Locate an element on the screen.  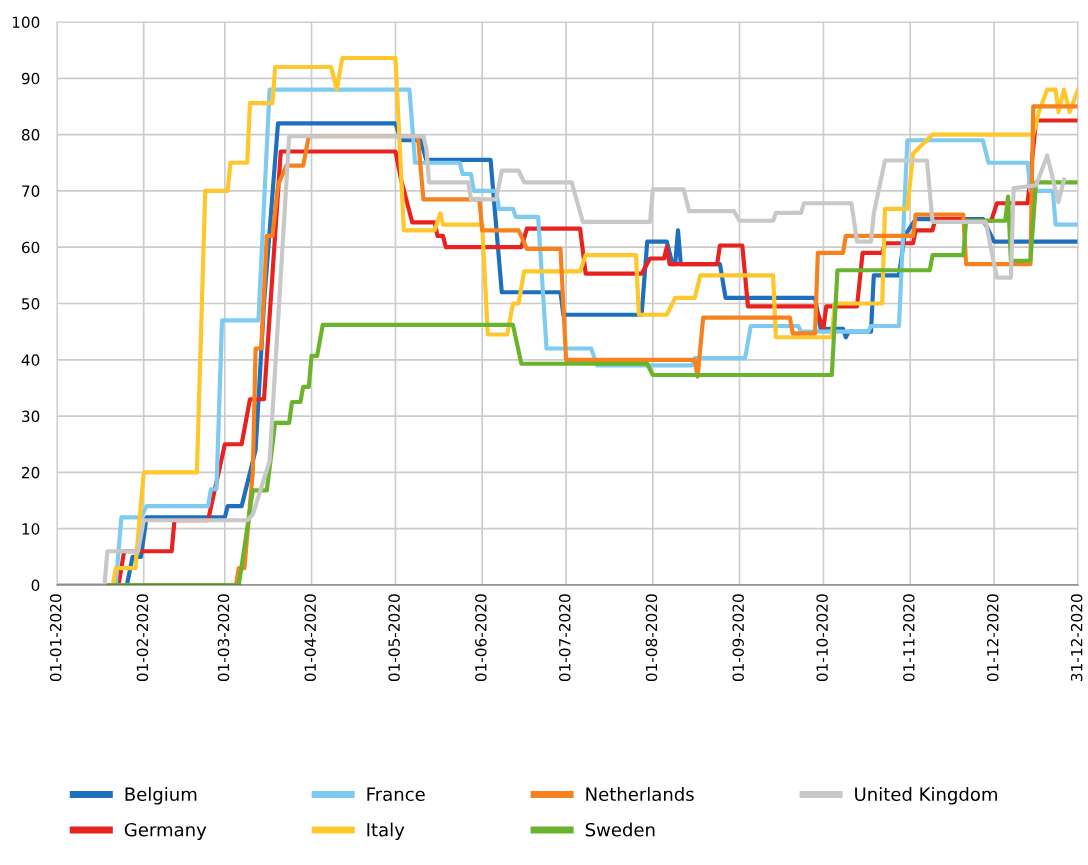
y-tick-label: 80 is located at coordinates (30, 135).